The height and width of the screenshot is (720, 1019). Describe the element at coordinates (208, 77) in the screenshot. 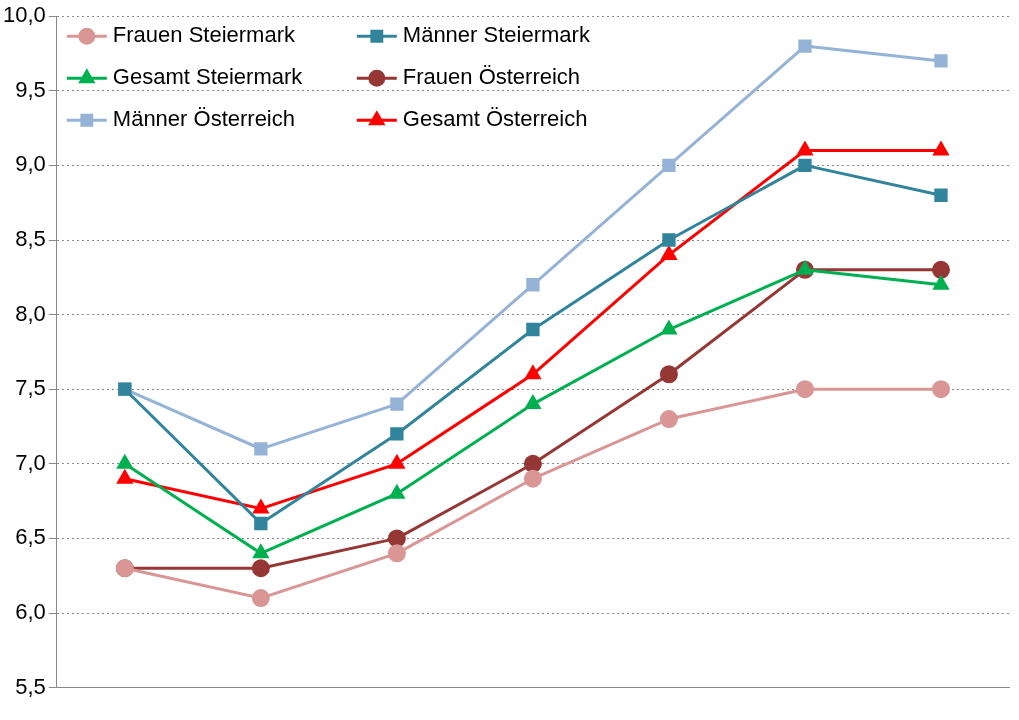

I see `legend-label: Gesamt Steiermark` at that location.